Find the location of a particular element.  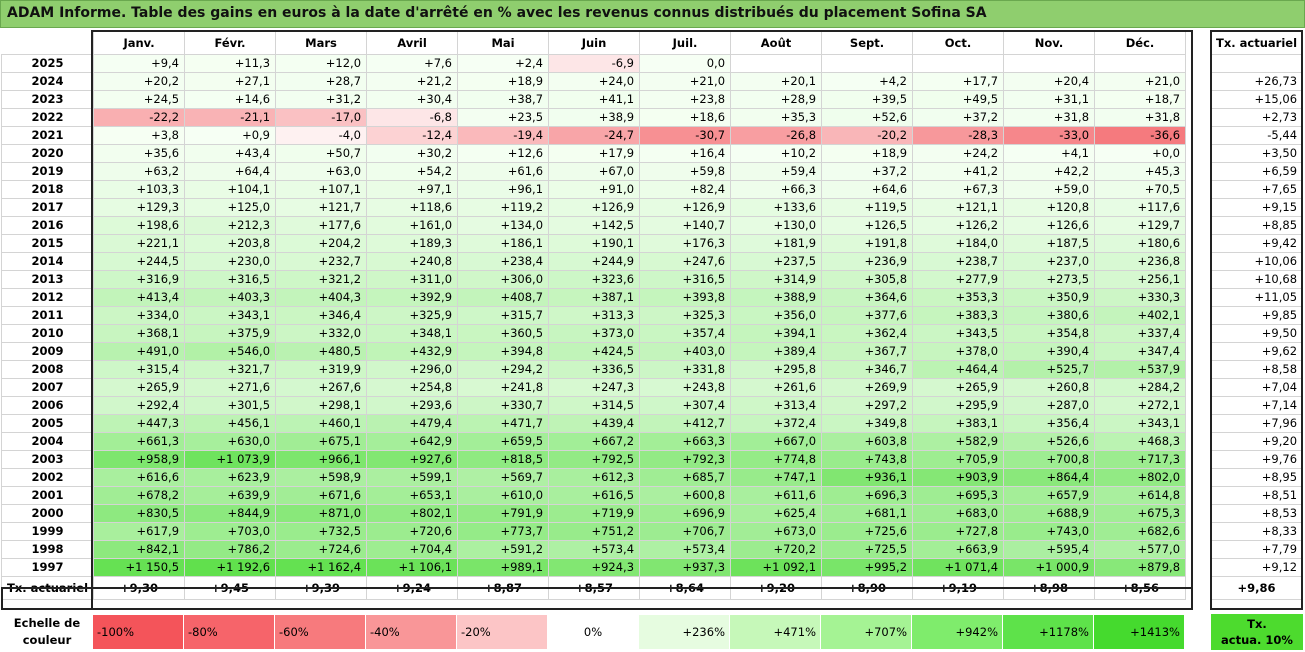

gain-cell: +424,5 is located at coordinates (594, 351).